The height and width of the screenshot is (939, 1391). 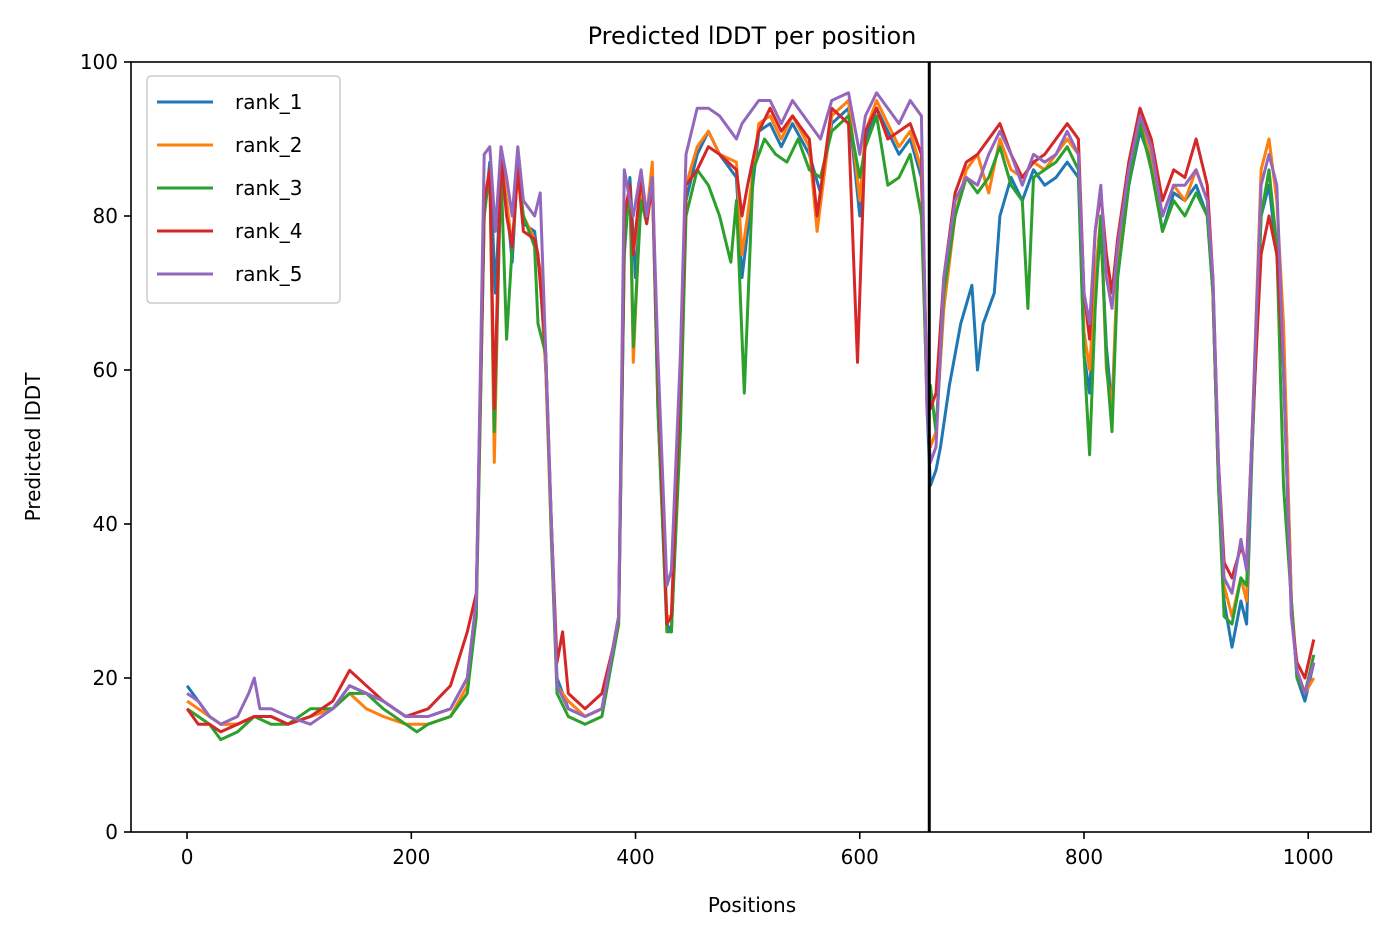 I want to click on y-tick-label: 80, so click(x=105, y=216).